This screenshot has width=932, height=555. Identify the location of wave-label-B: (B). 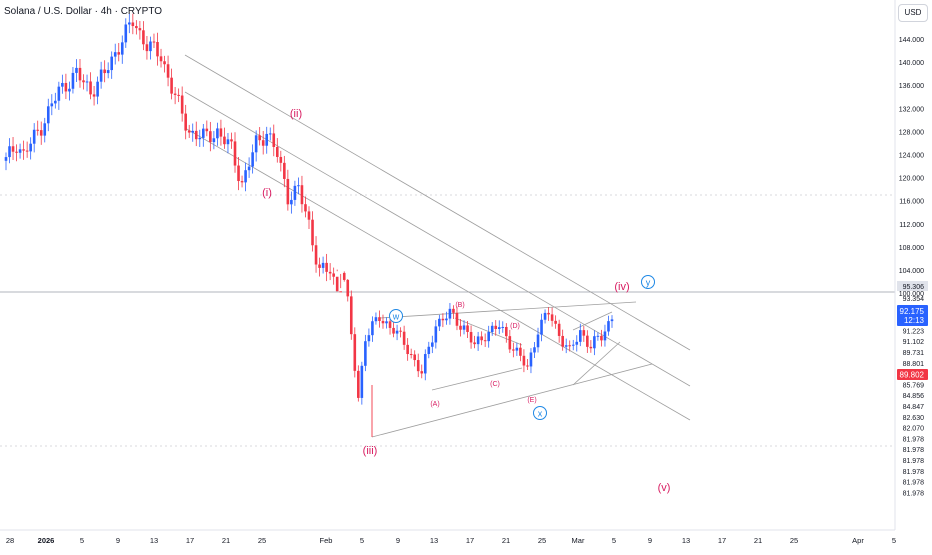
(459, 305).